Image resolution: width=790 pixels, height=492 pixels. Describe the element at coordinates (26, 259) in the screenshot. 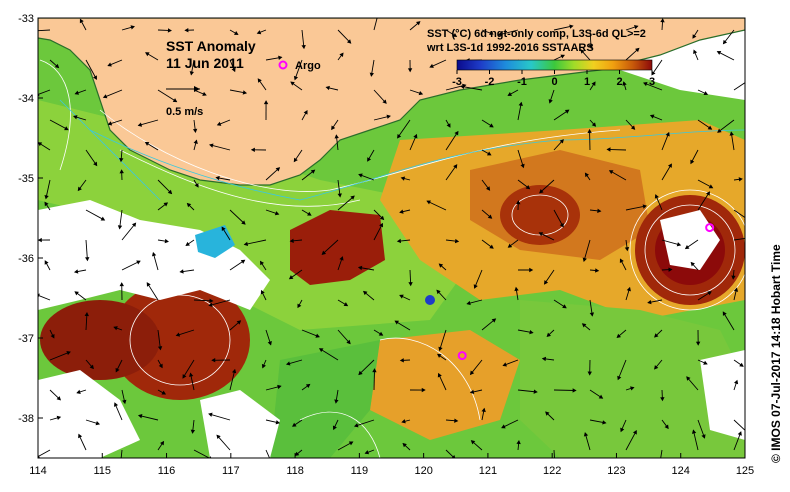

I see `lat-tick-label: -36` at that location.